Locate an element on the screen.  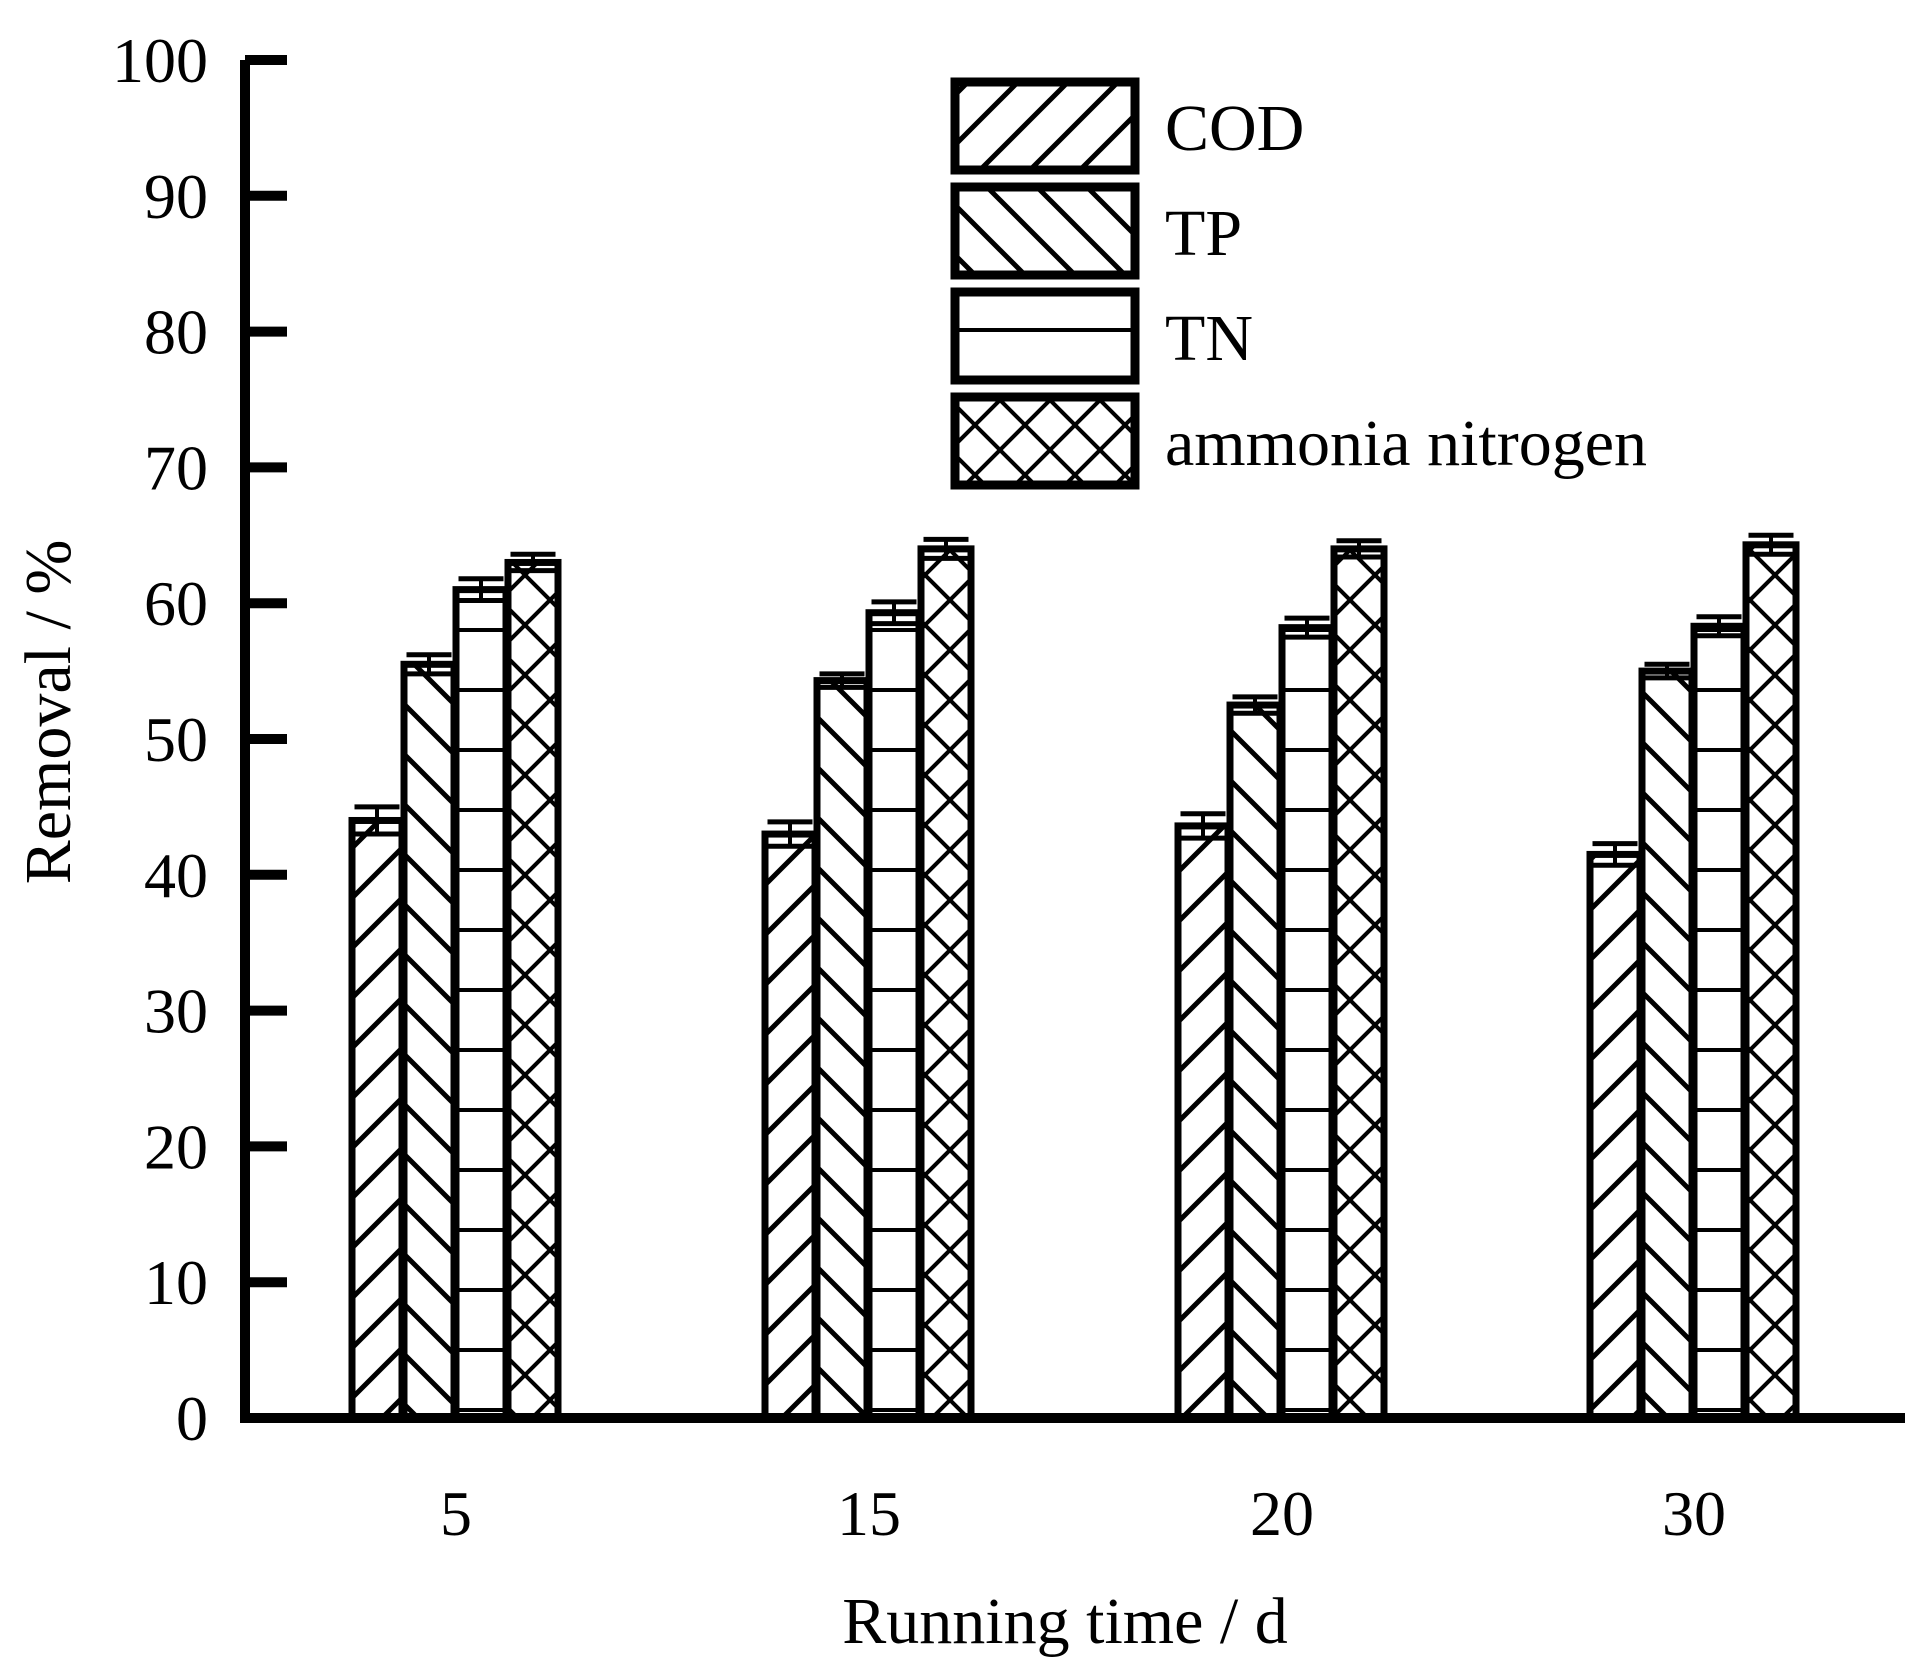
y-tick-label: 30 is located at coordinates (176, 1011).